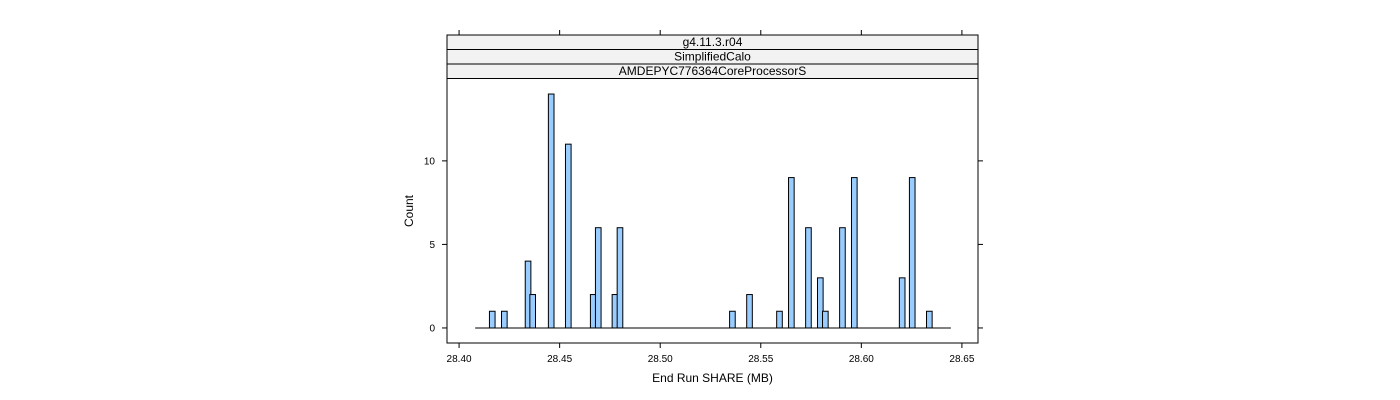 This screenshot has width=1400, height=400. I want to click on strip-0-label: g4.11.3.r04, so click(713, 42).